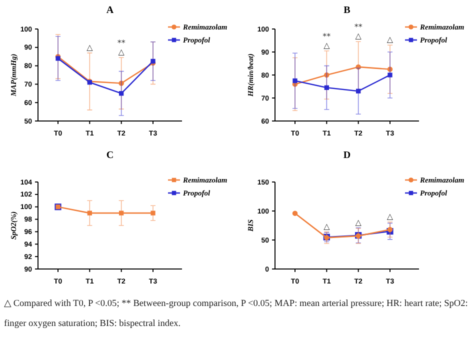 The image size is (474, 349). What do you see at coordinates (236, 314) in the screenshot?
I see `text: △ Compared with T0, P <0.05; ** Between-group comparison, P <0.05; MAP: mean arterial pressure; HR: heart rate; SpO2: finger oxygen saturation; BIS: bispectral index.` at bounding box center [236, 314].